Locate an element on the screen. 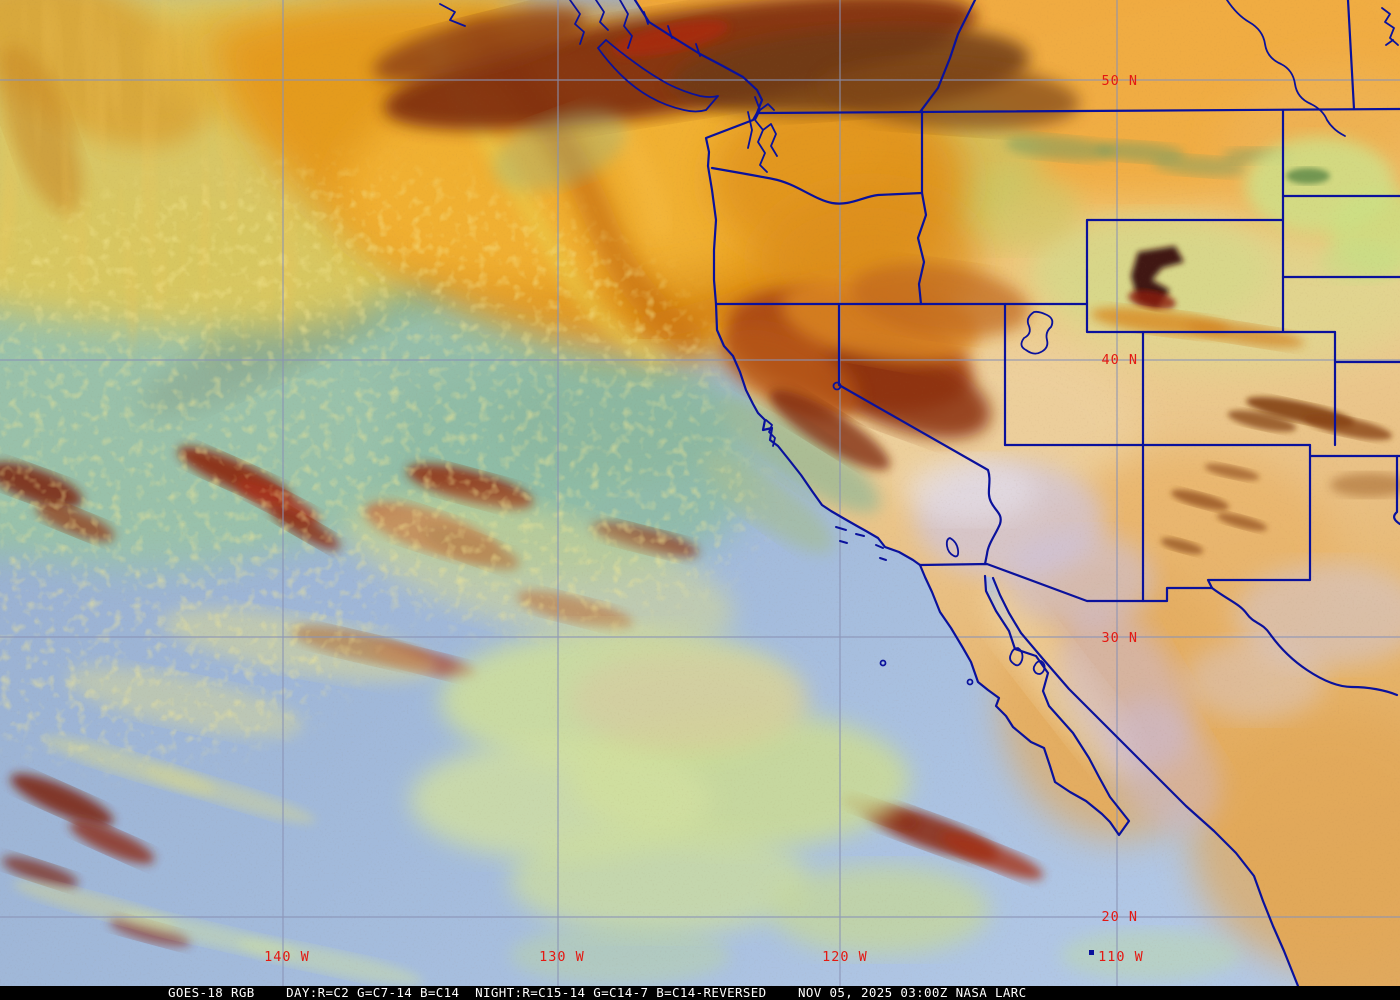  lat-label-30n: 30 N is located at coordinates (1119, 638).